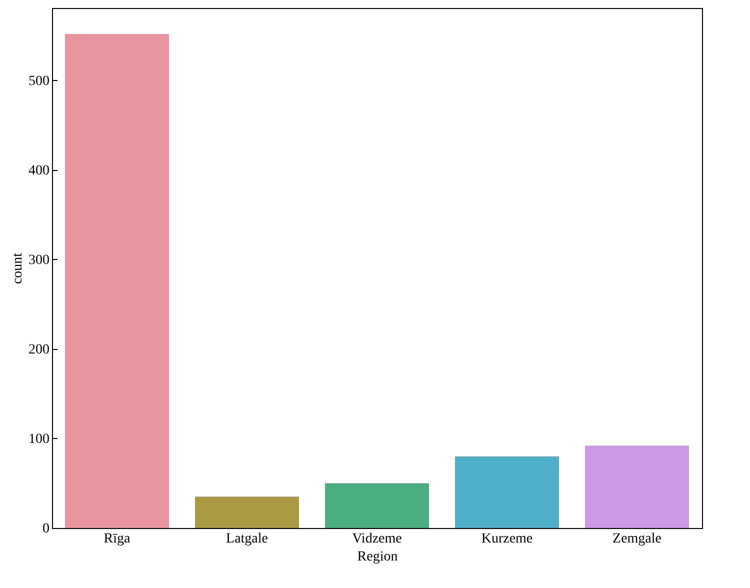 This screenshot has height=588, width=750. Describe the element at coordinates (247, 539) in the screenshot. I see `x-tick-label: Latgale` at that location.